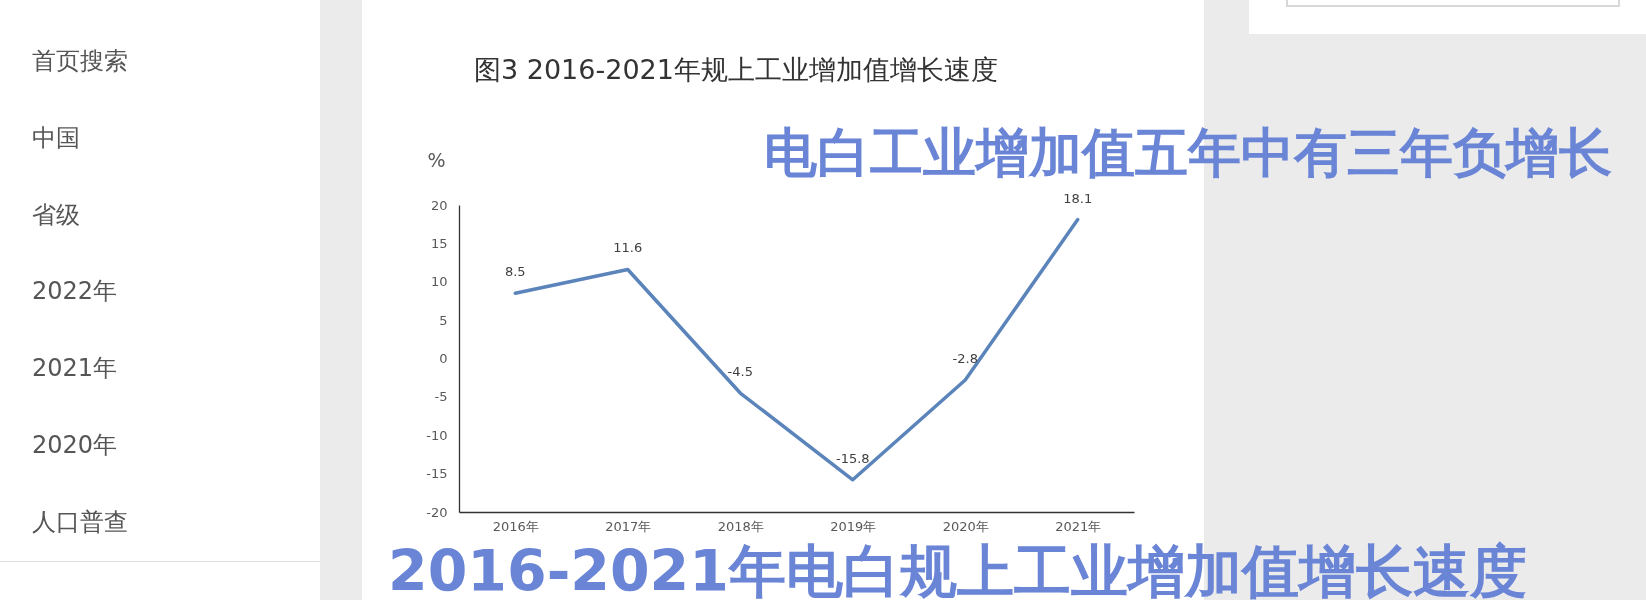 This screenshot has width=1646, height=600. What do you see at coordinates (437, 435) in the screenshot?
I see `y-tick-label: -10` at bounding box center [437, 435].